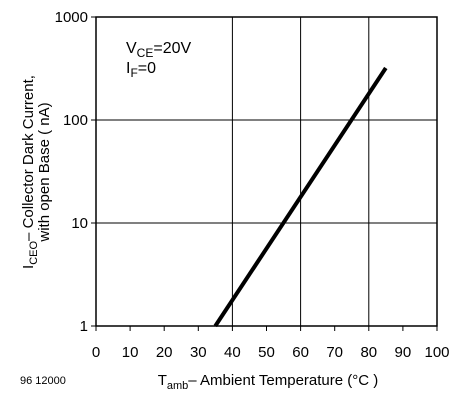 This screenshot has width=456, height=393. I want to click on x-tick-label-30: 30, so click(198, 352).